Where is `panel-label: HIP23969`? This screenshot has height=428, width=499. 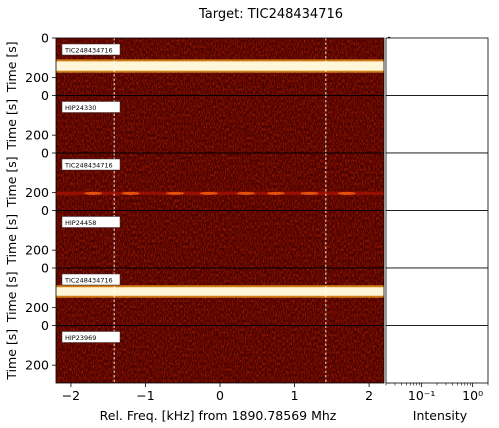
panel-label: HIP23969 is located at coordinates (80, 338).